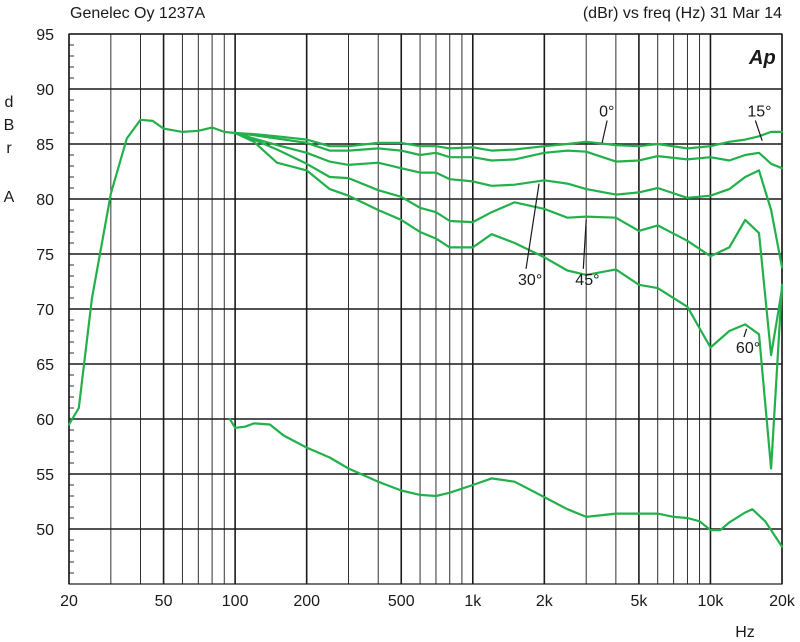 This screenshot has width=800, height=642. I want to click on chart-title: Genelec Oy 1237A, so click(138, 13).